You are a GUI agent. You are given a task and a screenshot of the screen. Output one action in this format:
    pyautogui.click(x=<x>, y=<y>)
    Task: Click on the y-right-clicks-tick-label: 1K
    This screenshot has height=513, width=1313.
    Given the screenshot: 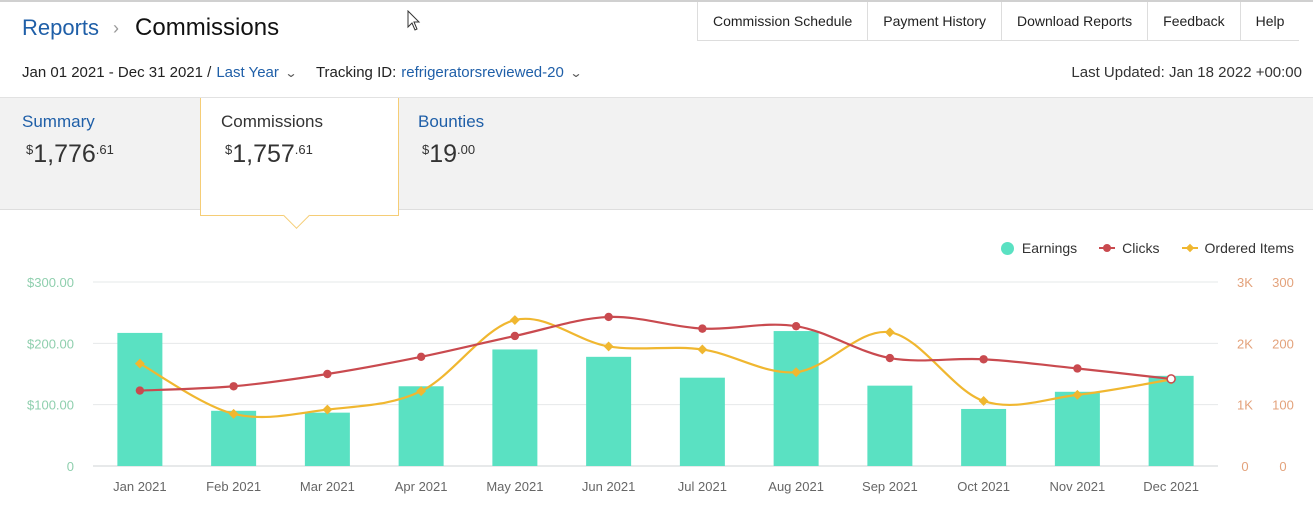 What is the action you would take?
    pyautogui.click(x=1245, y=405)
    